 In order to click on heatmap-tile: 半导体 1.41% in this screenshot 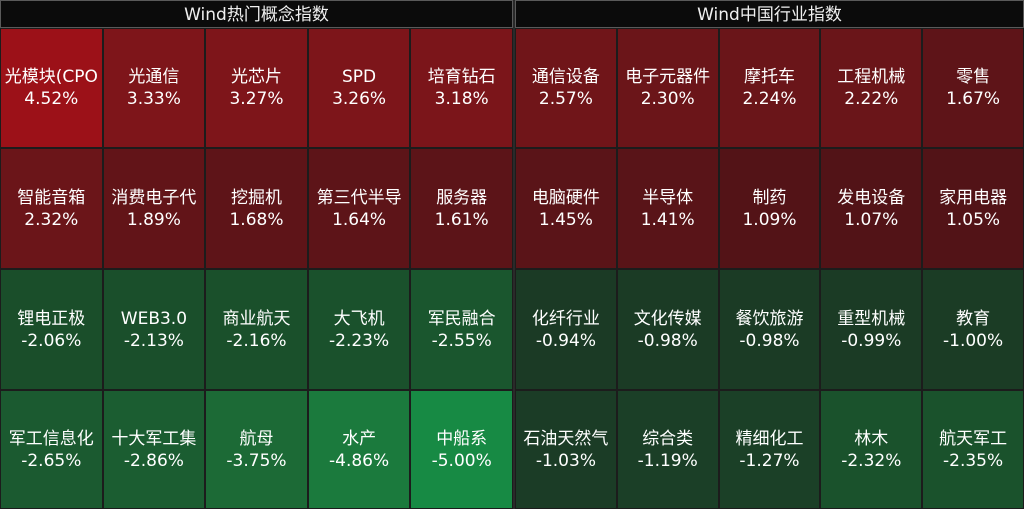, I will do `click(667, 208)`.